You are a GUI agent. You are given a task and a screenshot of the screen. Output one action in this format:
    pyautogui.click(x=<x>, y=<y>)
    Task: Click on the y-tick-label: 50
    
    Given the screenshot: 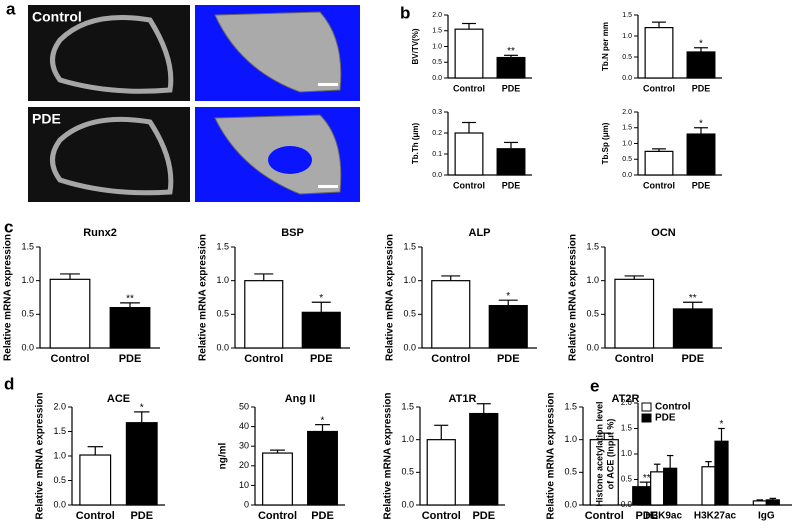 What is the action you would take?
    pyautogui.click(x=244, y=406)
    